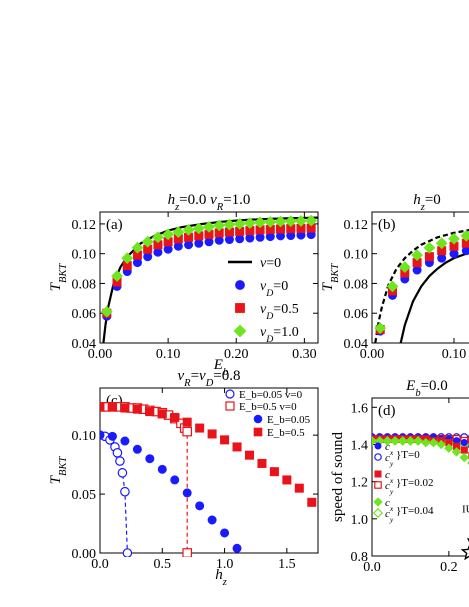  What do you see at coordinates (427, 202) in the screenshot?
I see `chart-title: hz=0` at bounding box center [427, 202].